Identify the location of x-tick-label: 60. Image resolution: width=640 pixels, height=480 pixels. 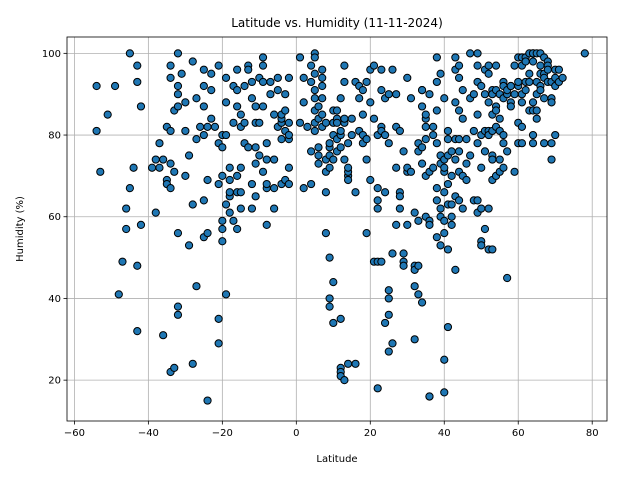
(518, 433).